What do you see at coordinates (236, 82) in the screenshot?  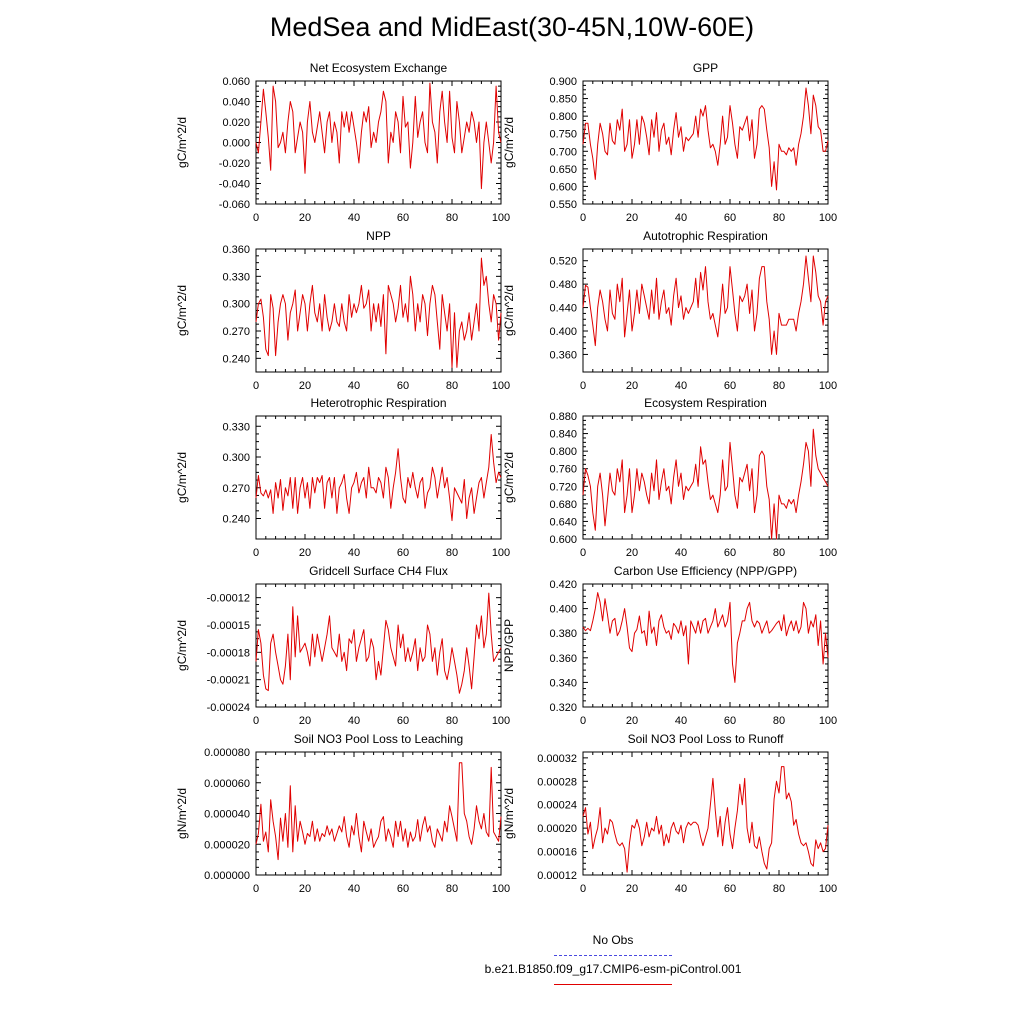 I see `y-tick-label: 0.060` at bounding box center [236, 82].